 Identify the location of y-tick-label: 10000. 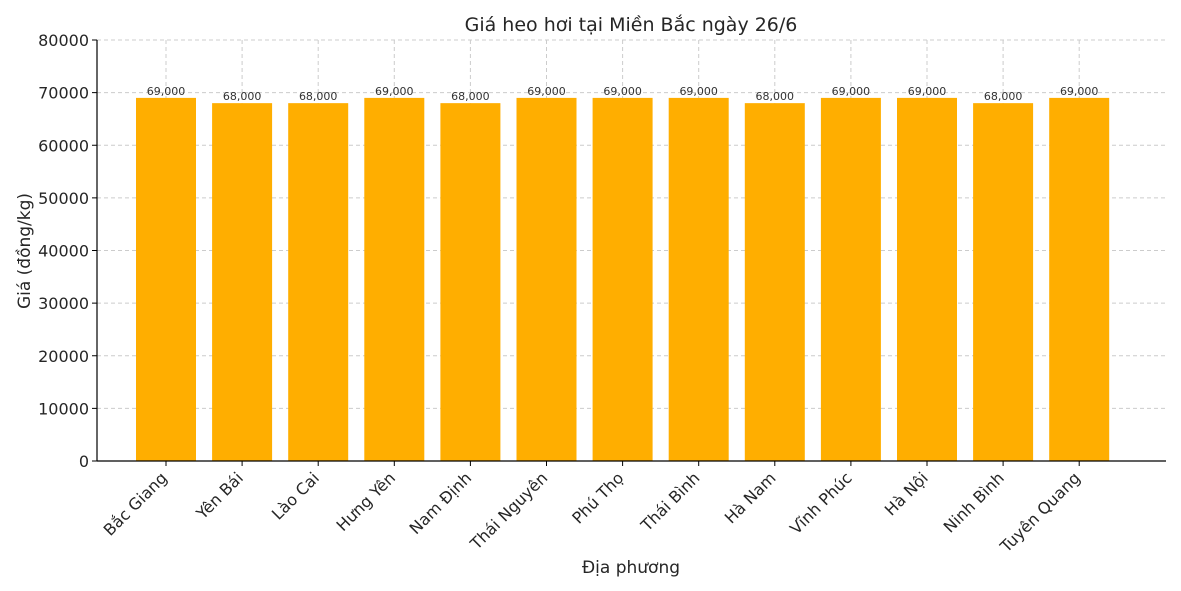
(63, 408).